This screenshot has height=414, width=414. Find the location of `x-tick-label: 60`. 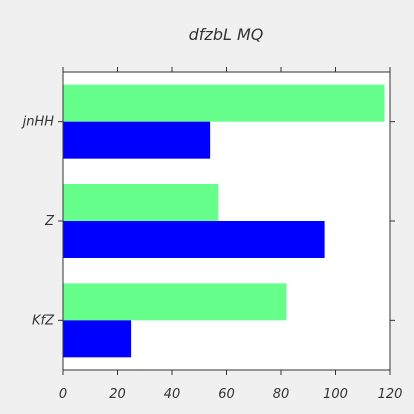

x-tick-label: 60 is located at coordinates (226, 394).